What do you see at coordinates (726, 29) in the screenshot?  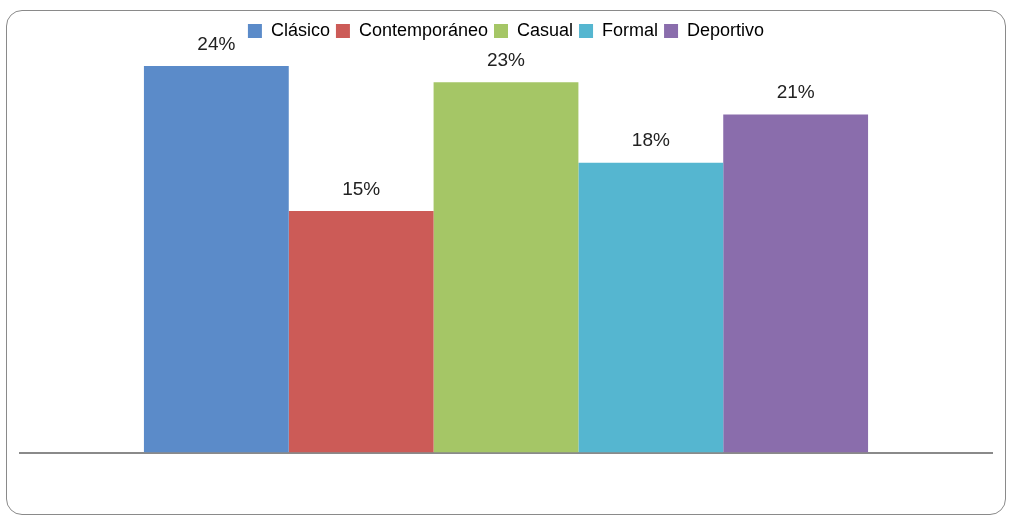 I see `legend-label: Deportivo` at bounding box center [726, 29].